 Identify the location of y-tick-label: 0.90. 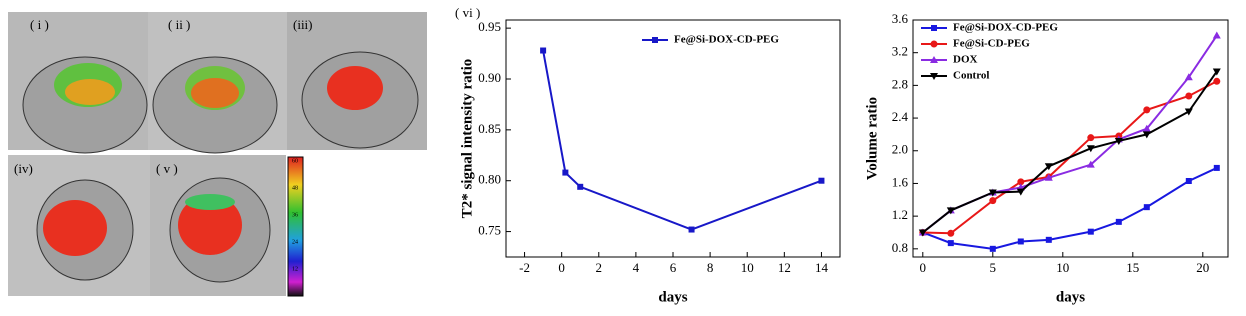
(489, 77).